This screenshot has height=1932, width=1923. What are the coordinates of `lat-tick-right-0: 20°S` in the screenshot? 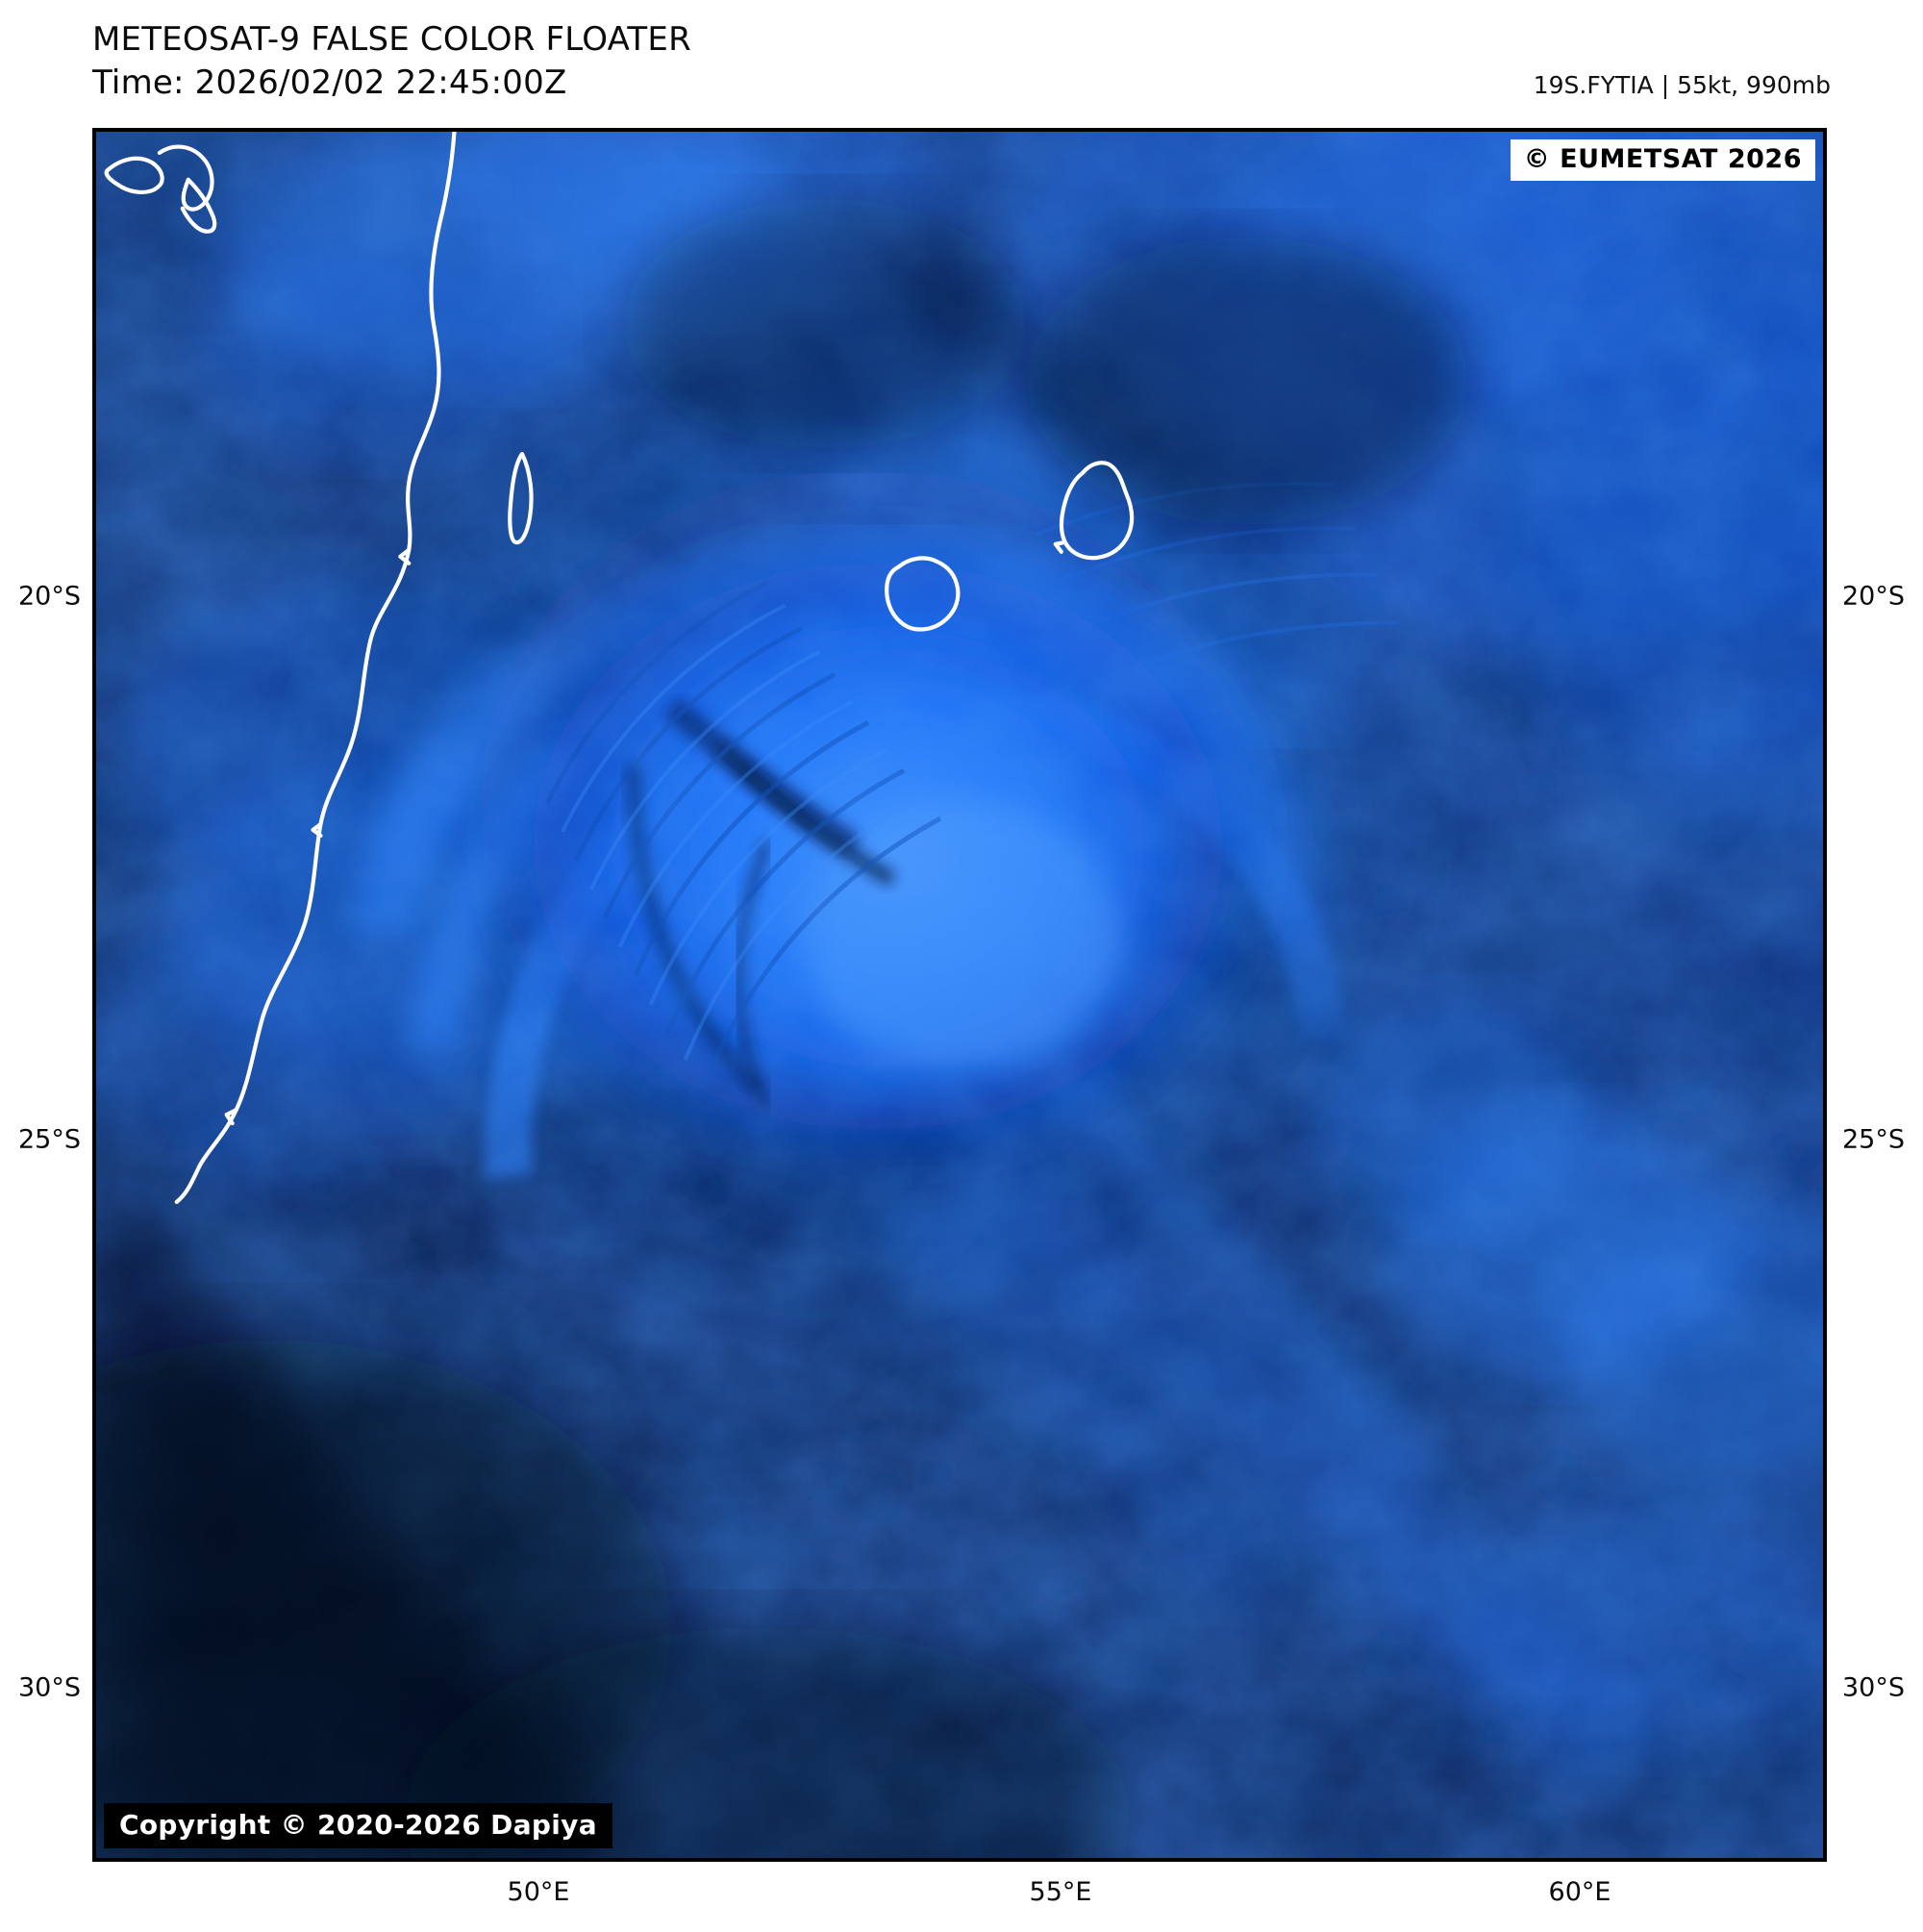 It's located at (1874, 596).